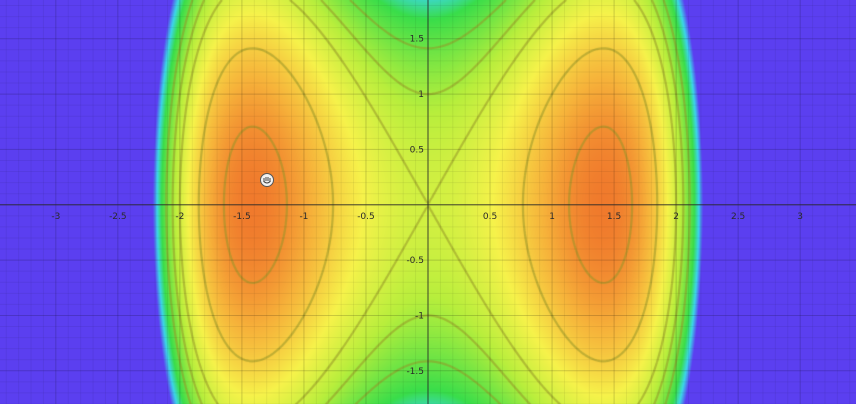 The width and height of the screenshot is (856, 404). What do you see at coordinates (738, 217) in the screenshot?
I see `x-tick-label: 2.5` at bounding box center [738, 217].